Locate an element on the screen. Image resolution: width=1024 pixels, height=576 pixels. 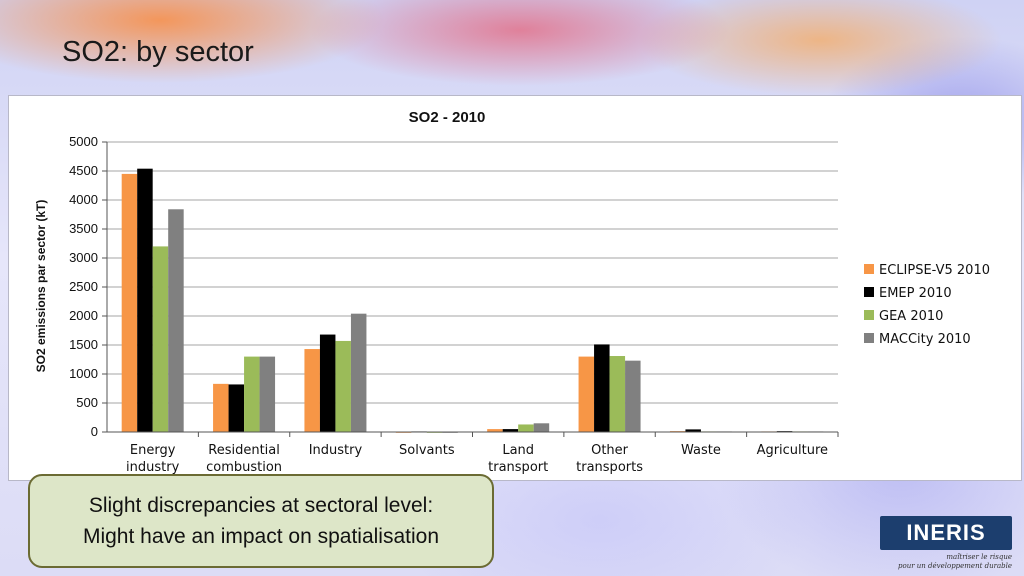
legend-label-emep: EMEP 2010 is located at coordinates (915, 293).